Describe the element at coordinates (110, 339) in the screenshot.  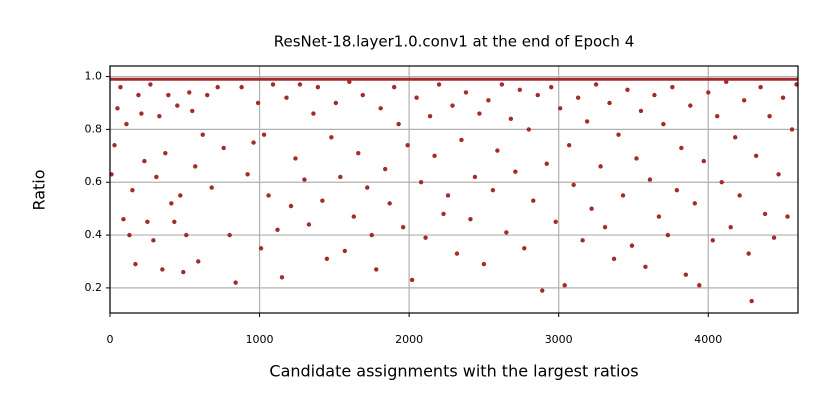
I see `x-tick-label: 0` at that location.